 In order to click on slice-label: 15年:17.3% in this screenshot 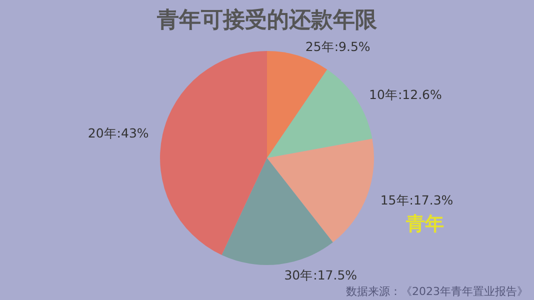, I will do `click(417, 200)`.